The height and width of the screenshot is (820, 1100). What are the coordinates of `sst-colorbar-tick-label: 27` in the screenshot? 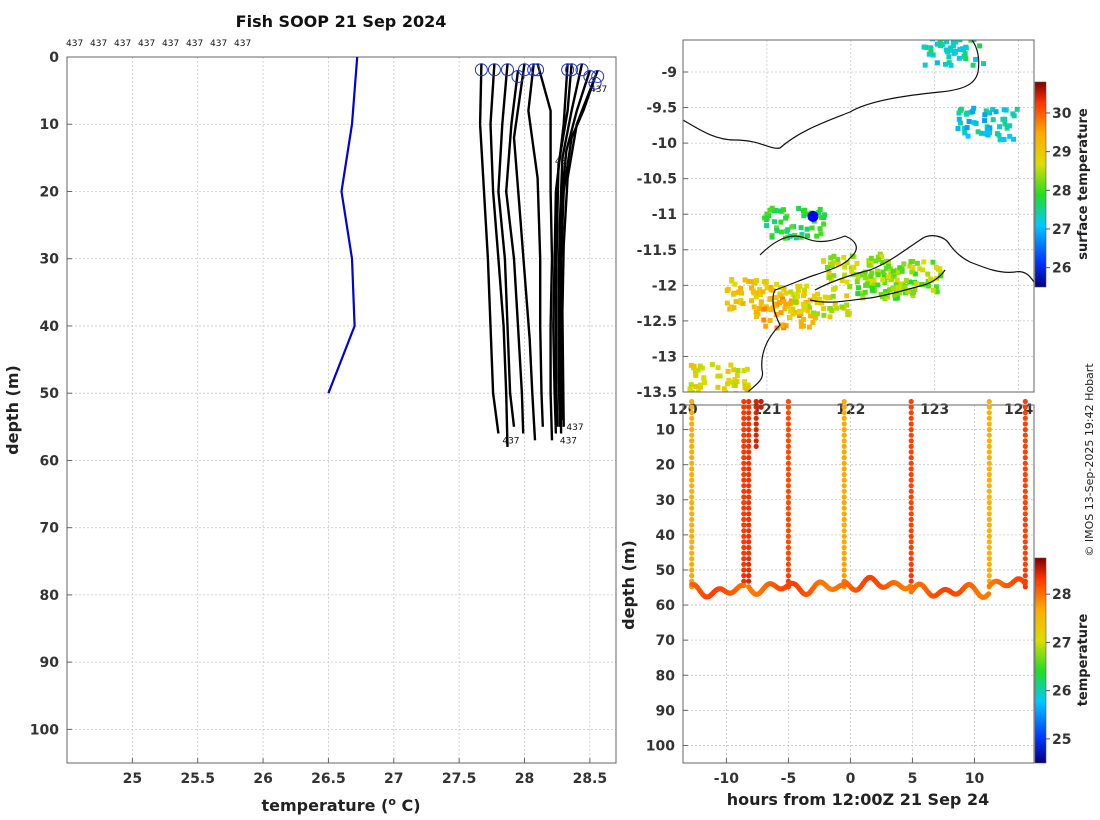 It's located at (1061, 230).